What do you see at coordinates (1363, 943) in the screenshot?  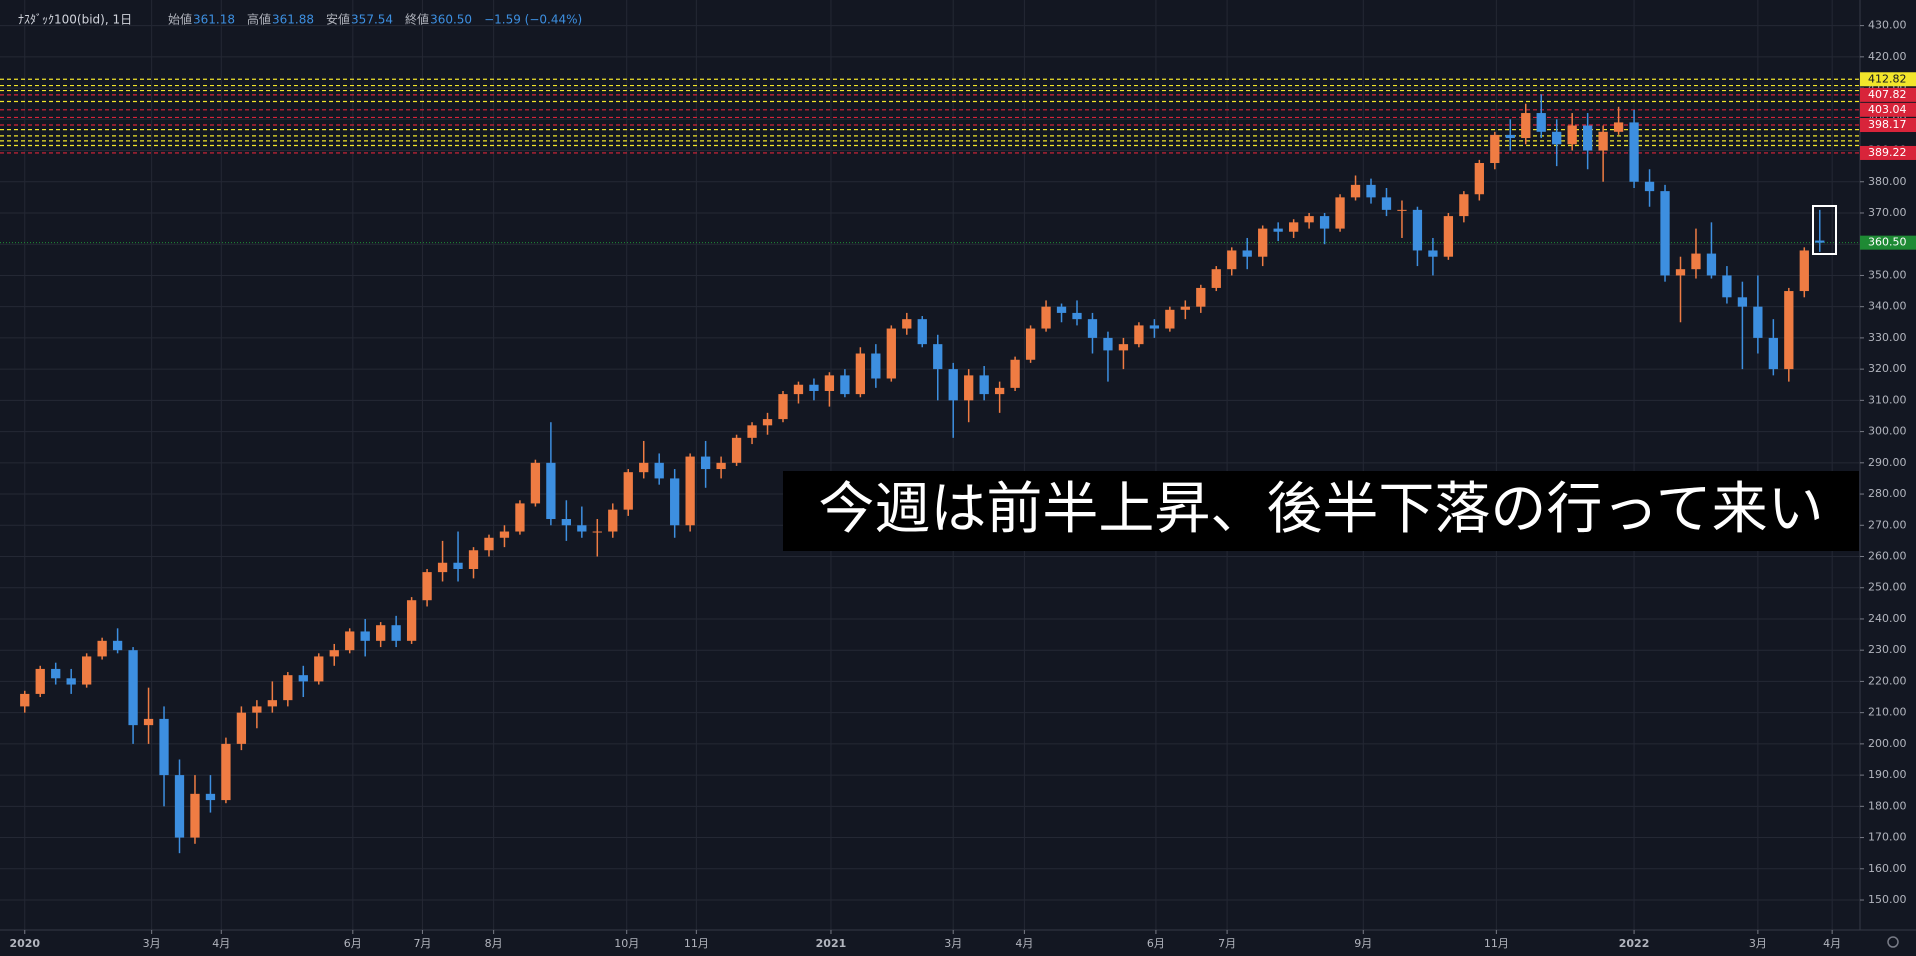 I see `x-tick-label: 9月` at bounding box center [1363, 943].